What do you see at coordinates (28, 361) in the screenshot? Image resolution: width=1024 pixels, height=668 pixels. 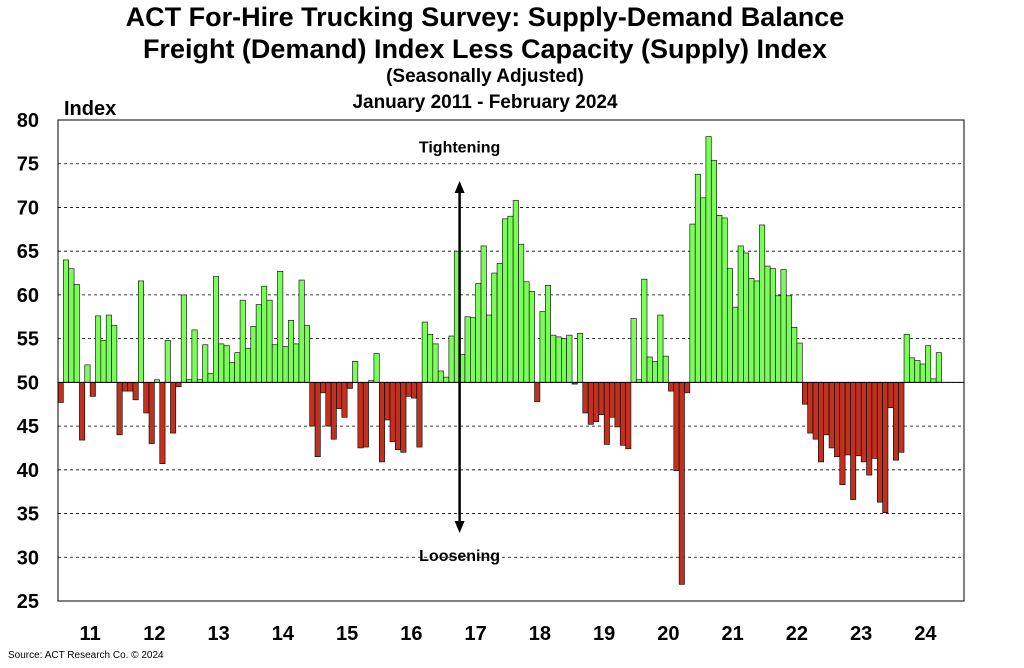 I see `y-tick-labels: 25 30 35 40 45 50 55 60 65 70 75 80` at bounding box center [28, 361].